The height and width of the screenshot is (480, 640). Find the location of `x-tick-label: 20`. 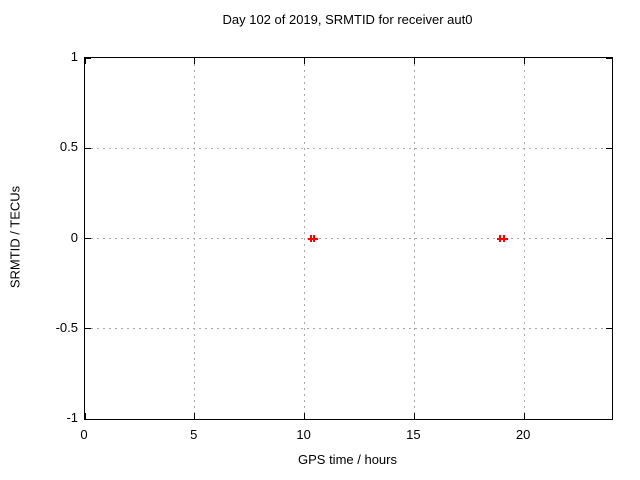

x-tick-label: 20 is located at coordinates (523, 434).